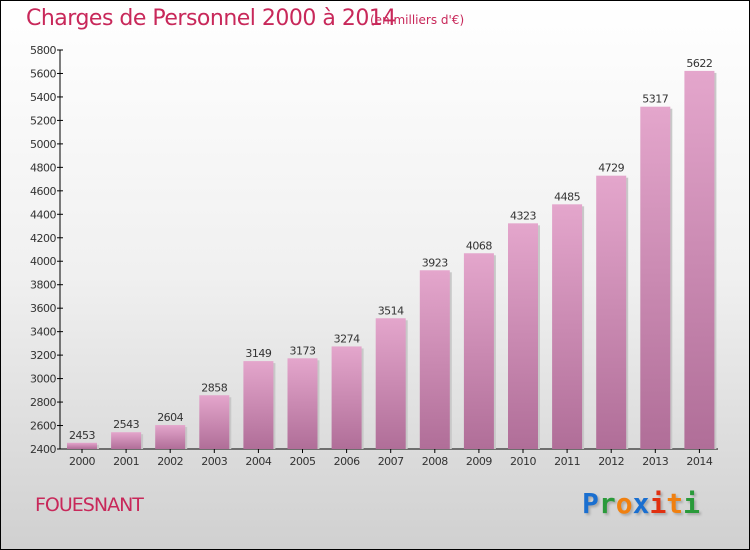 The width and height of the screenshot is (750, 550). Describe the element at coordinates (214, 422) in the screenshot. I see `bar-2003` at that location.